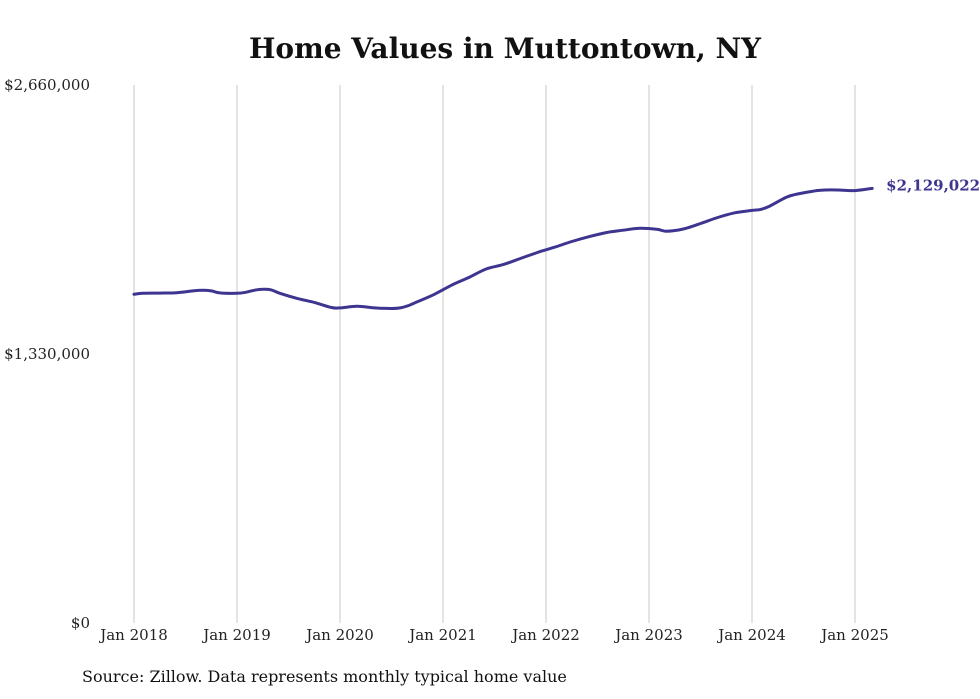 The image size is (980, 699). What do you see at coordinates (933, 185) in the screenshot?
I see `end-value-label: $2,129,022` at bounding box center [933, 185].